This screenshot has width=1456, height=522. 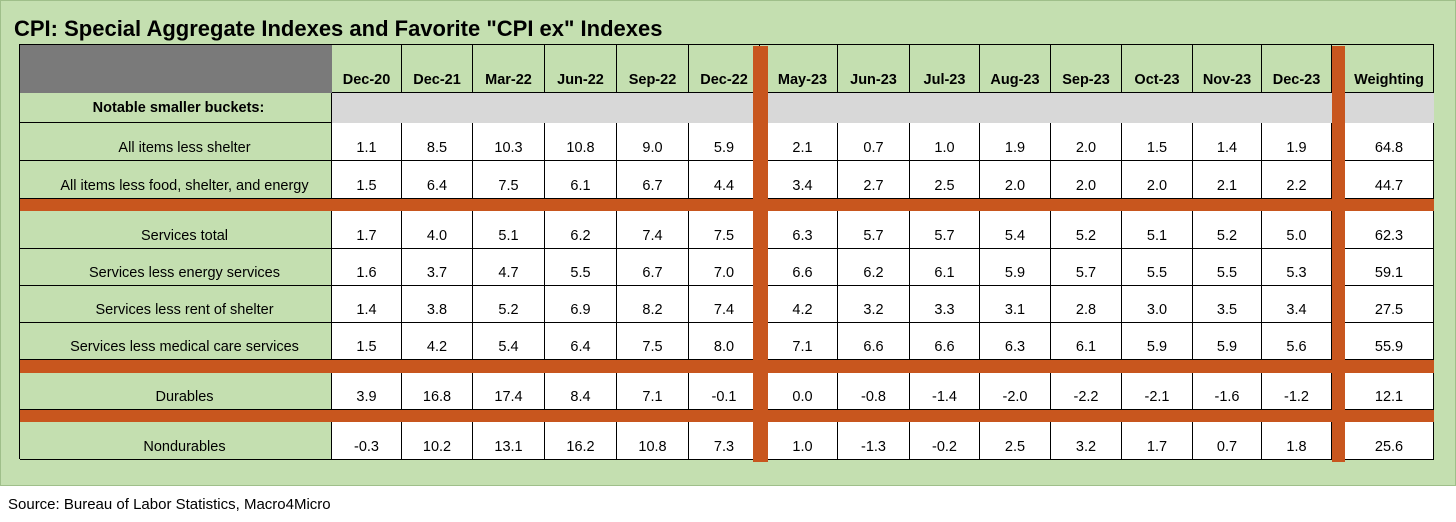 I want to click on table-cell: 1.8, so click(x=1297, y=441).